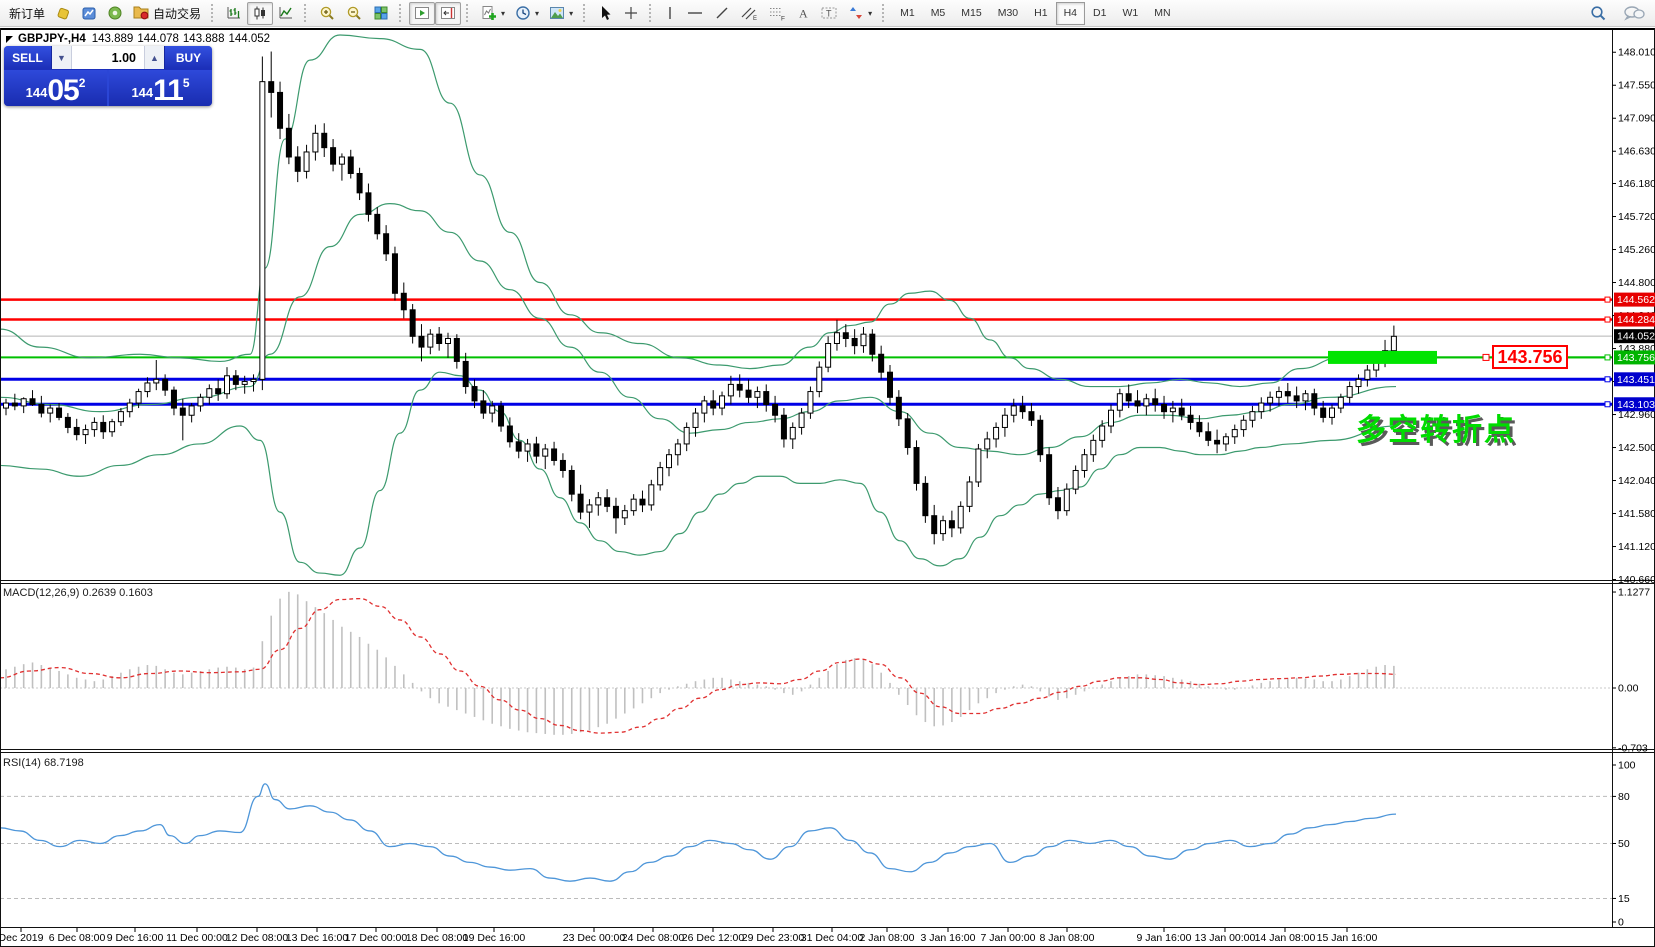 The width and height of the screenshot is (1655, 947). I want to click on zoom-out-icon, so click(354, 13).